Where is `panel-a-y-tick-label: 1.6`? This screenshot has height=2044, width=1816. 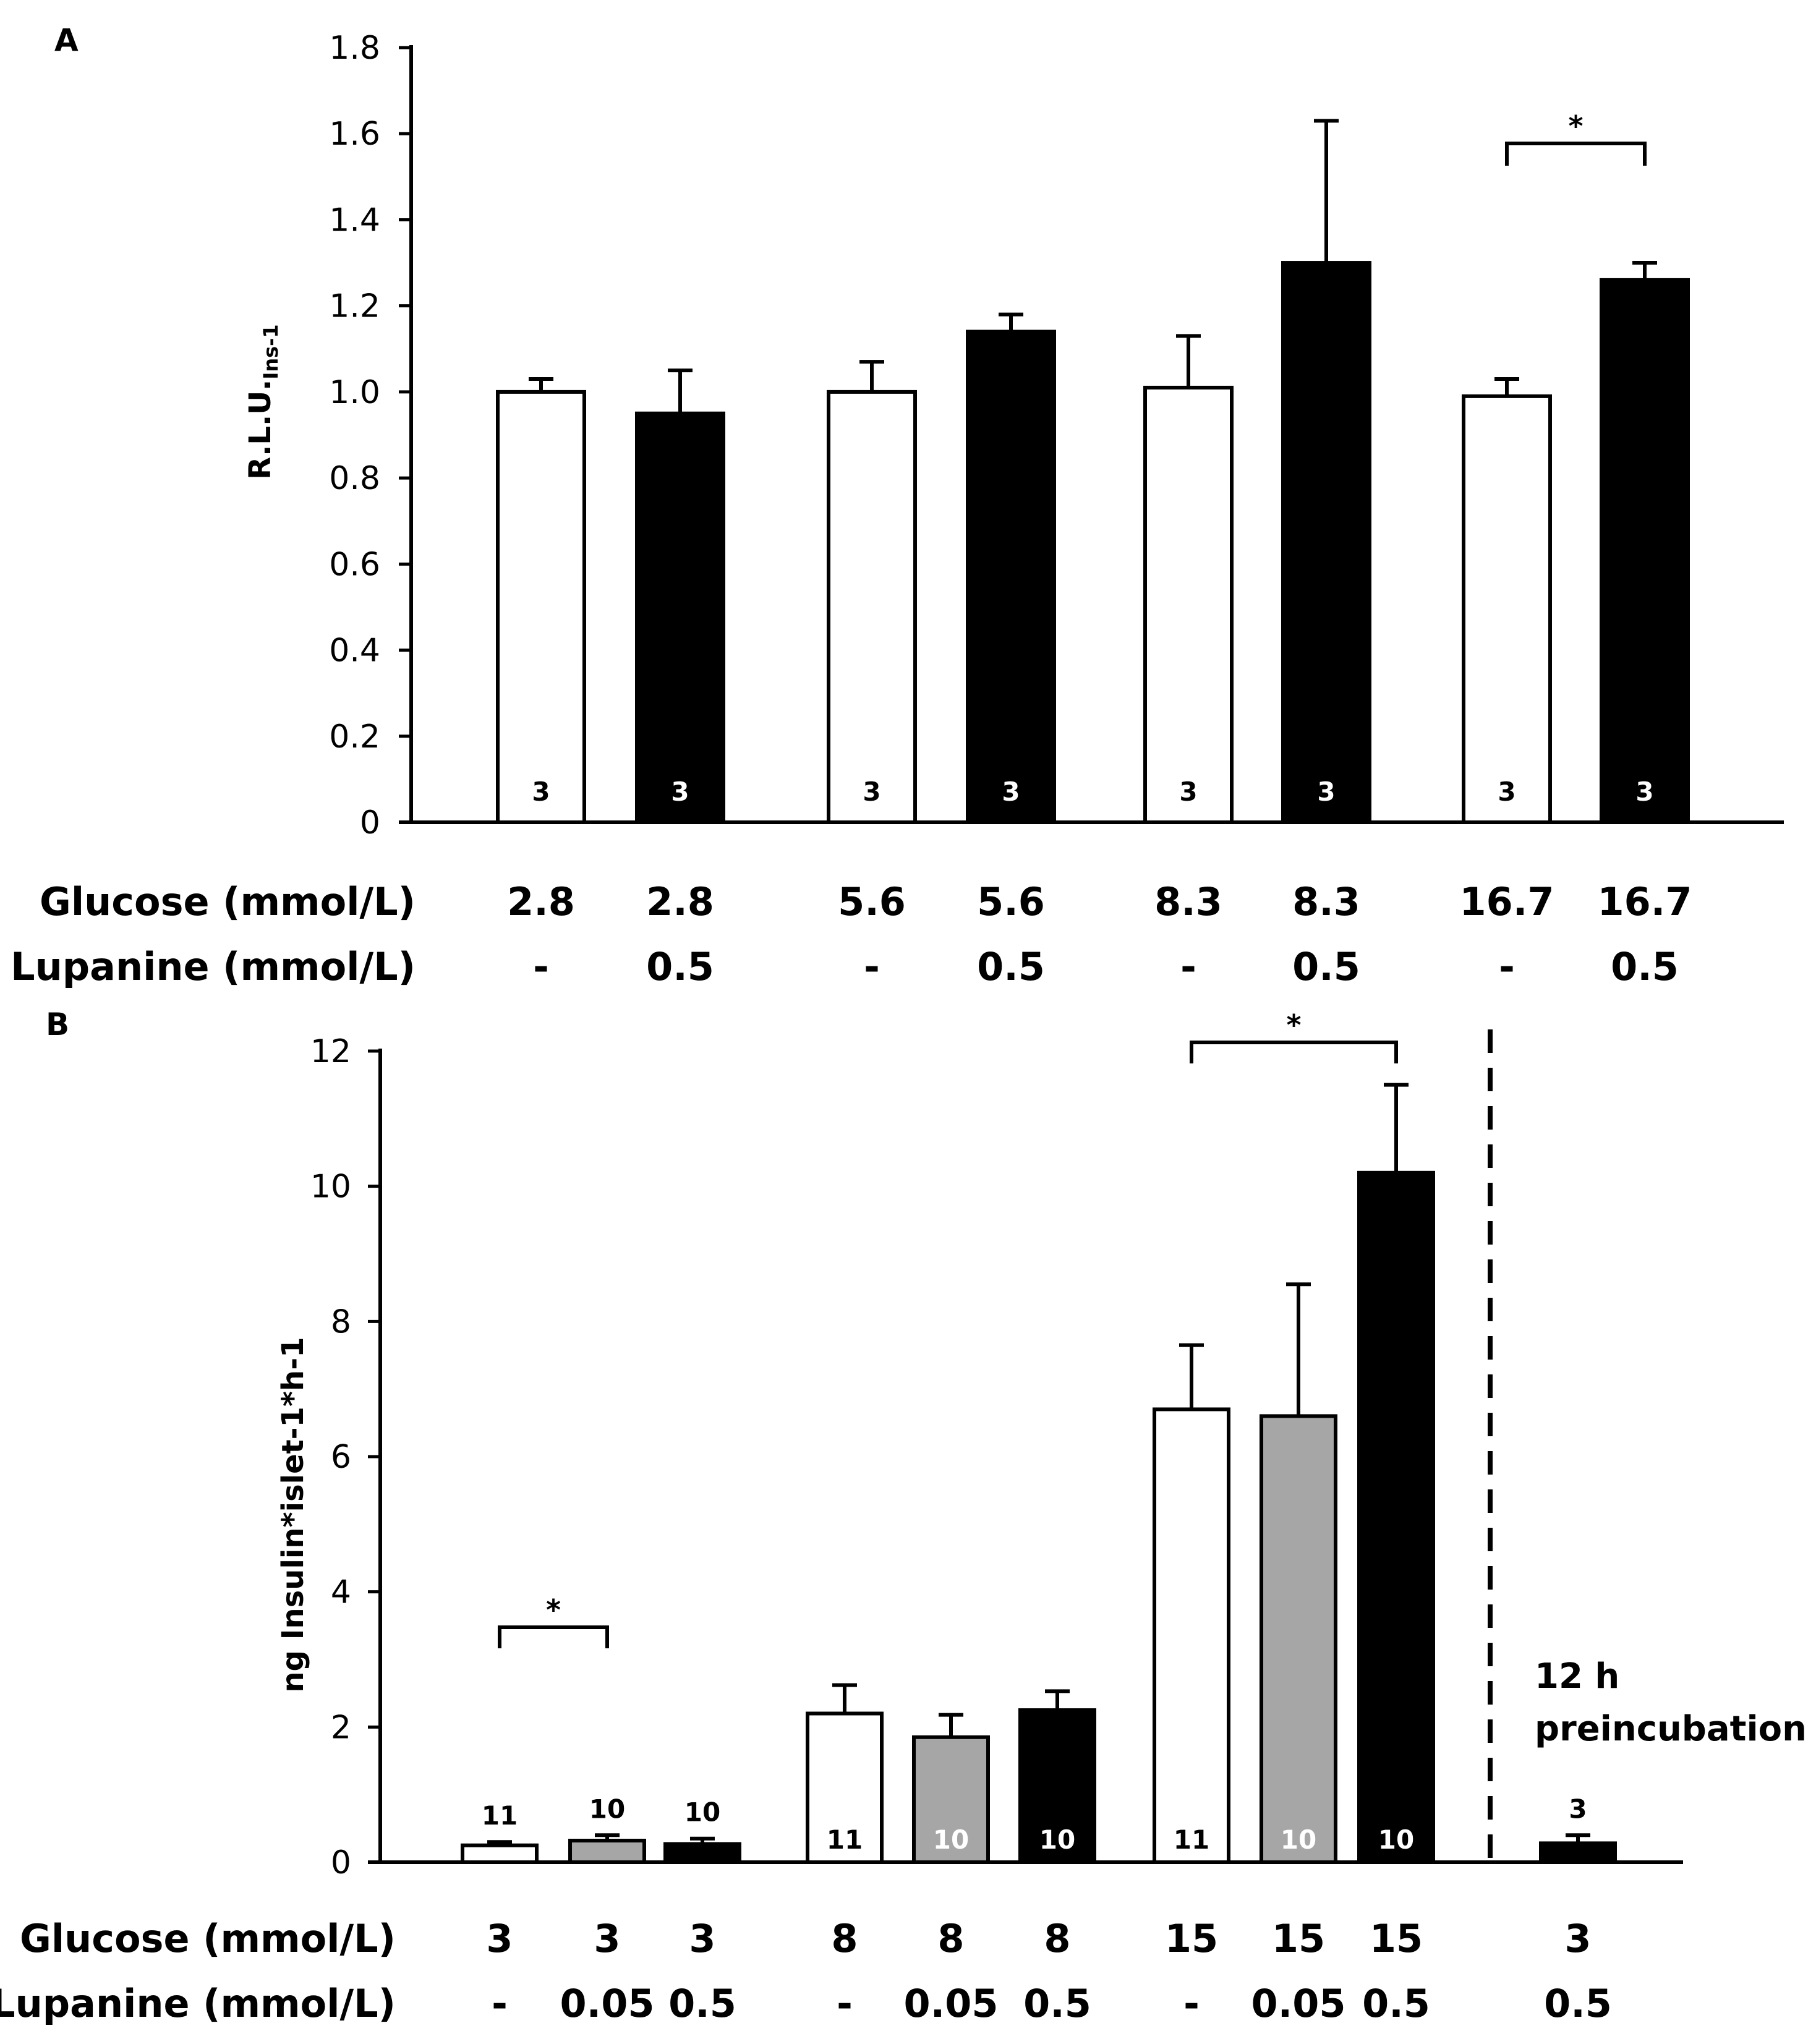 panel-a-y-tick-label: 1.6 is located at coordinates (354, 134).